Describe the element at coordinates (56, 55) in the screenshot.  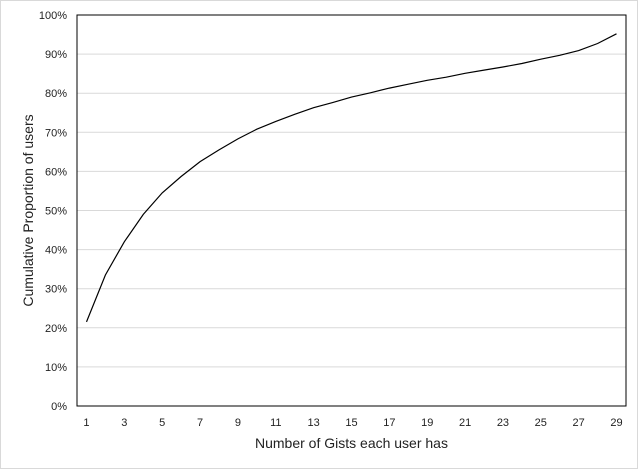
I see `y-tick-label: 90%` at that location.